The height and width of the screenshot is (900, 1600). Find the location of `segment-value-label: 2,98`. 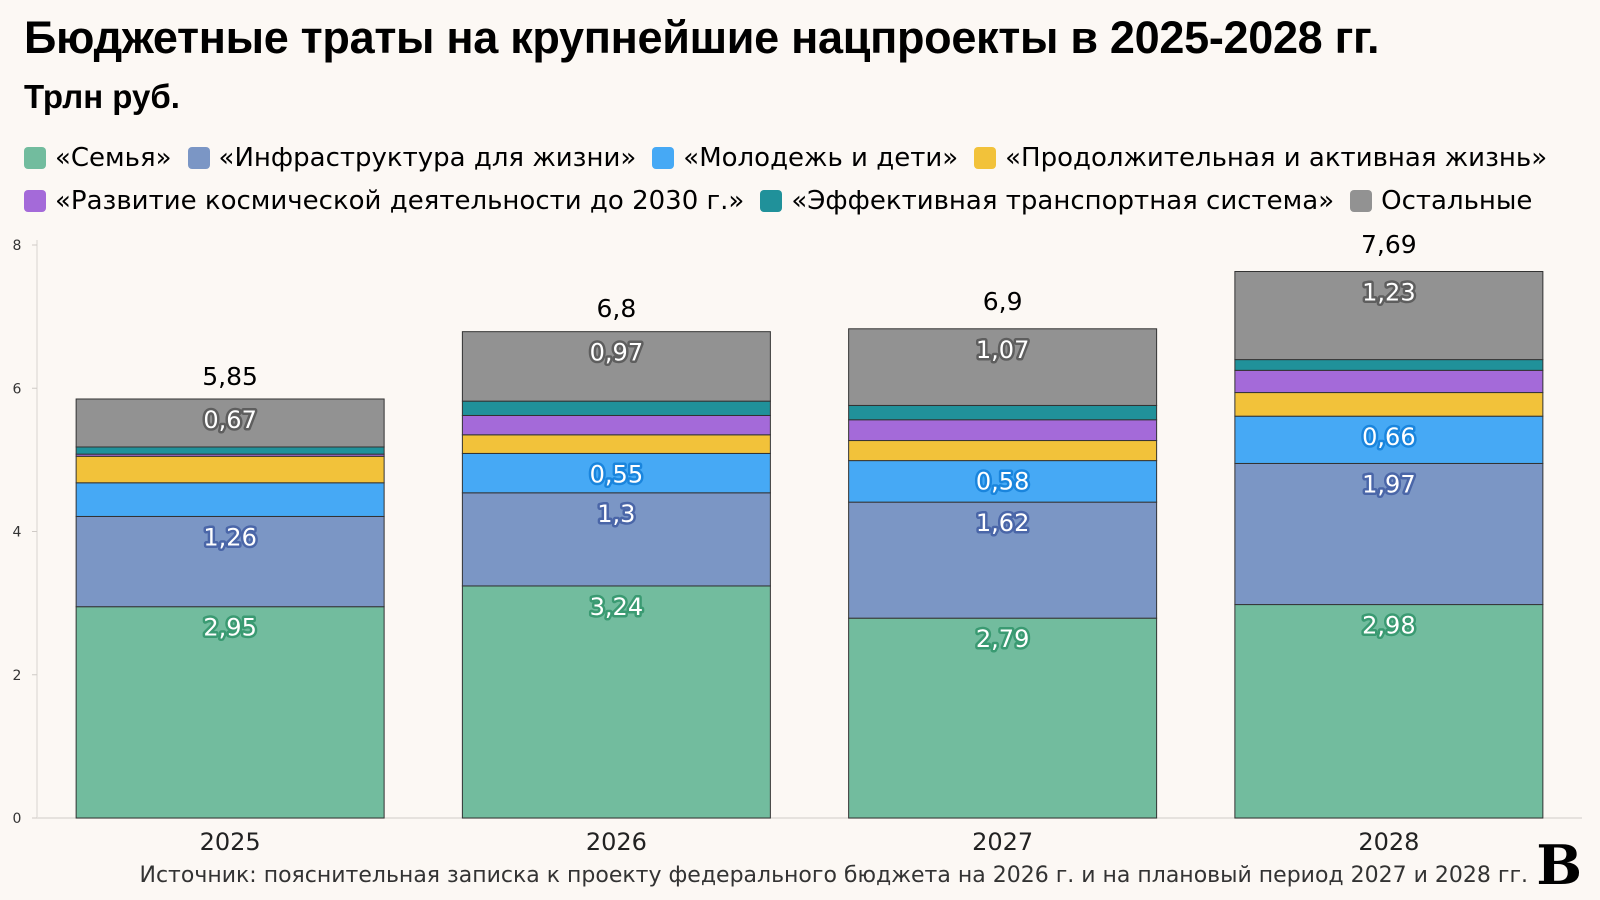

segment-value-label: 2,98 is located at coordinates (1388, 626).